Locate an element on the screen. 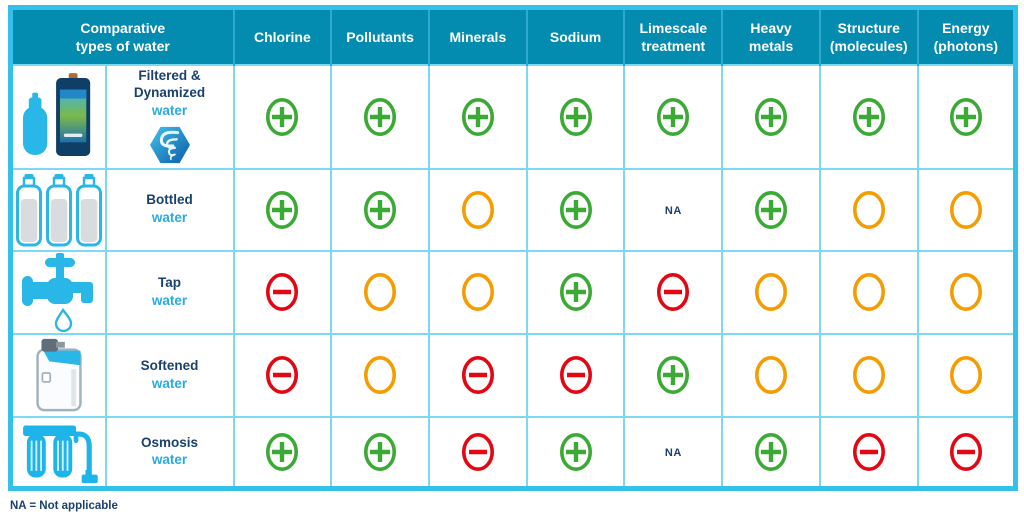 This screenshot has height=522, width=1024. column-header-energy-photons: Energy (photons) is located at coordinates (966, 36).